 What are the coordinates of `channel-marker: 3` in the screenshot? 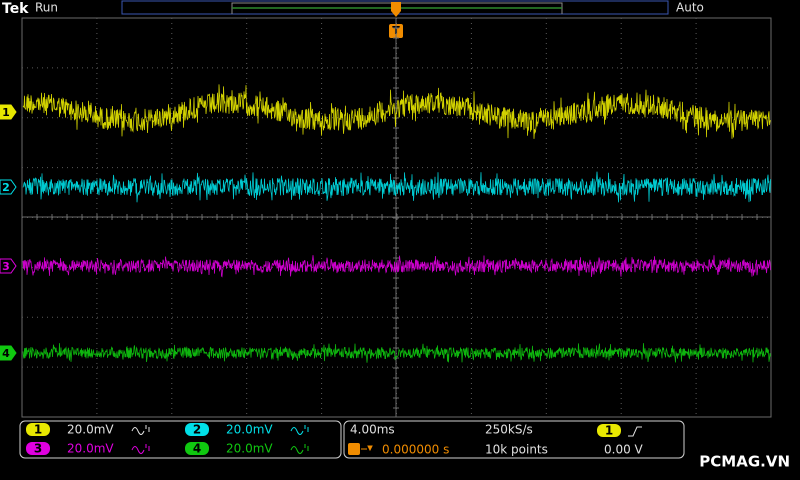 It's located at (6, 266).